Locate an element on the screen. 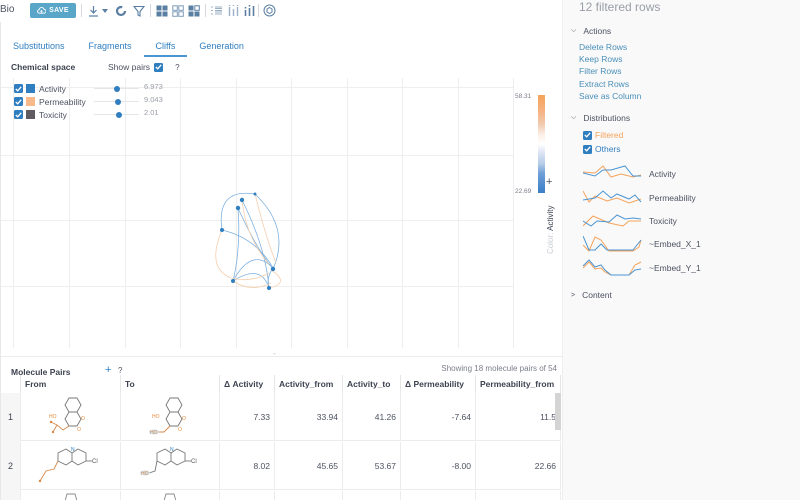 The height and width of the screenshot is (500, 800). legend-swatch-permeability is located at coordinates (30, 101).